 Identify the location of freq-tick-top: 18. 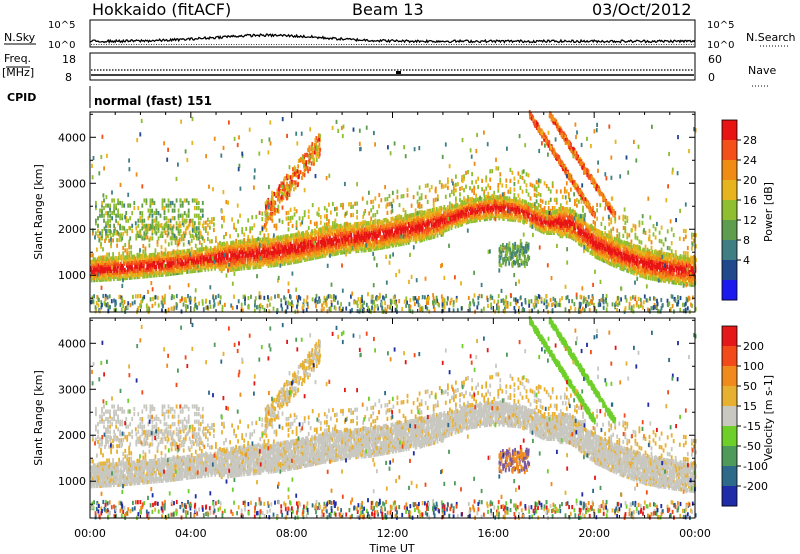
(69, 59).